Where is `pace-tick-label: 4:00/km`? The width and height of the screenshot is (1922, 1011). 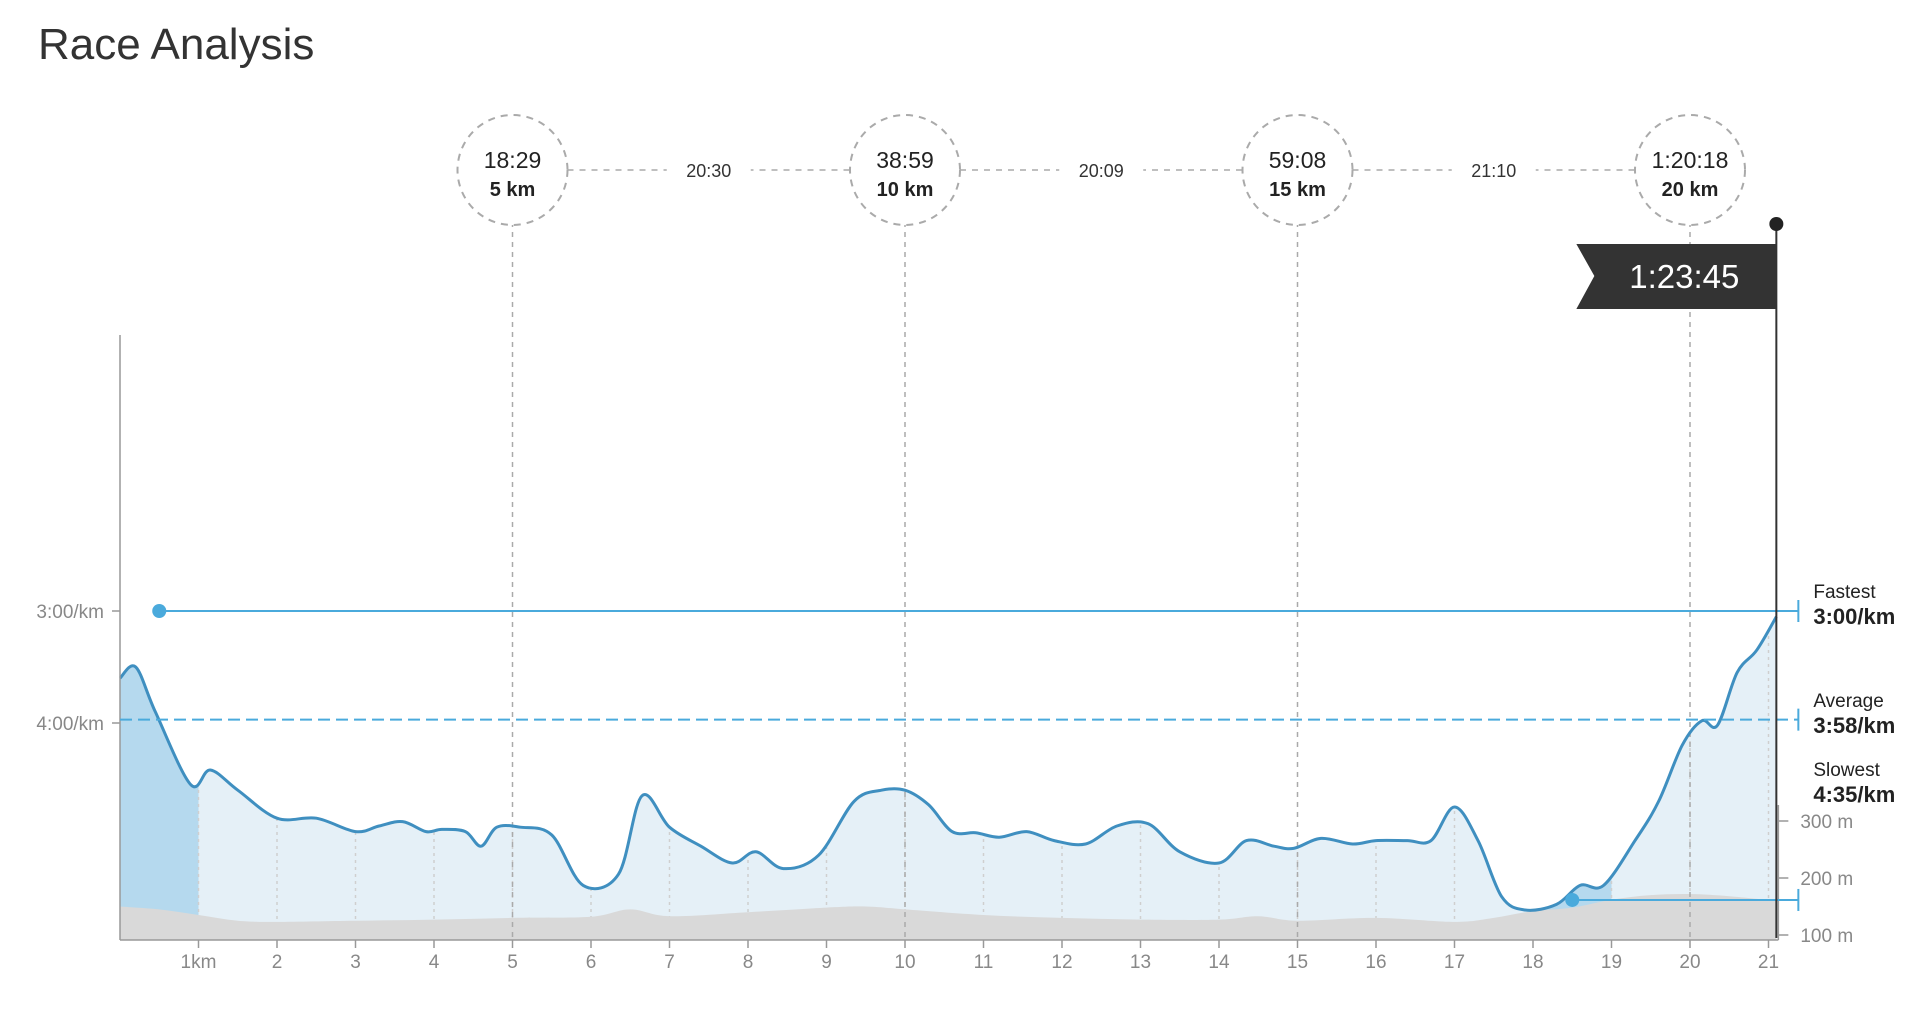 pace-tick-label: 4:00/km is located at coordinates (70, 724).